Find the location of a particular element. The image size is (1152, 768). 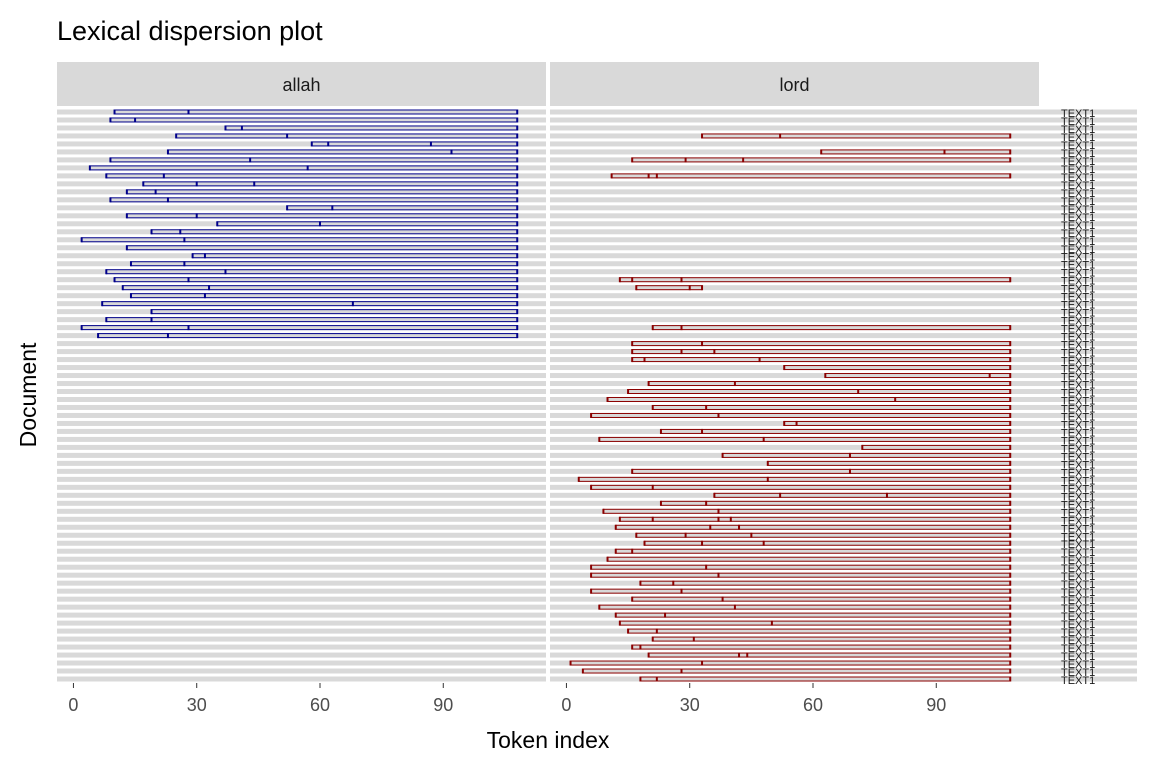

x-tick-label: 30 is located at coordinates (197, 705).